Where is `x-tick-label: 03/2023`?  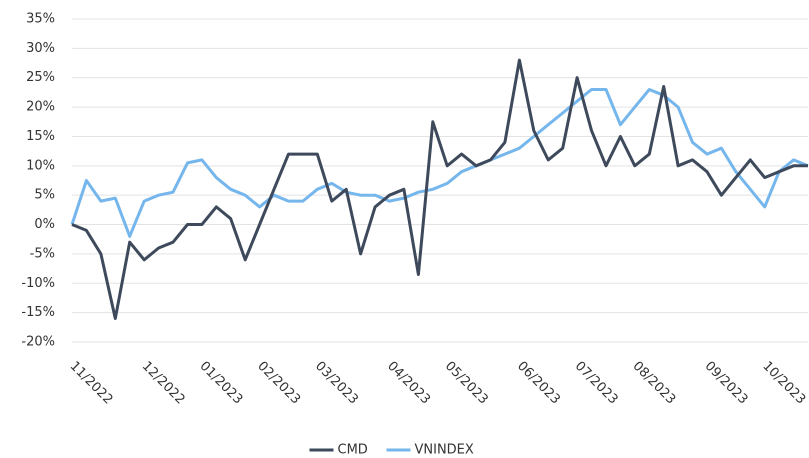 x-tick-label: 03/2023 is located at coordinates (336, 383).